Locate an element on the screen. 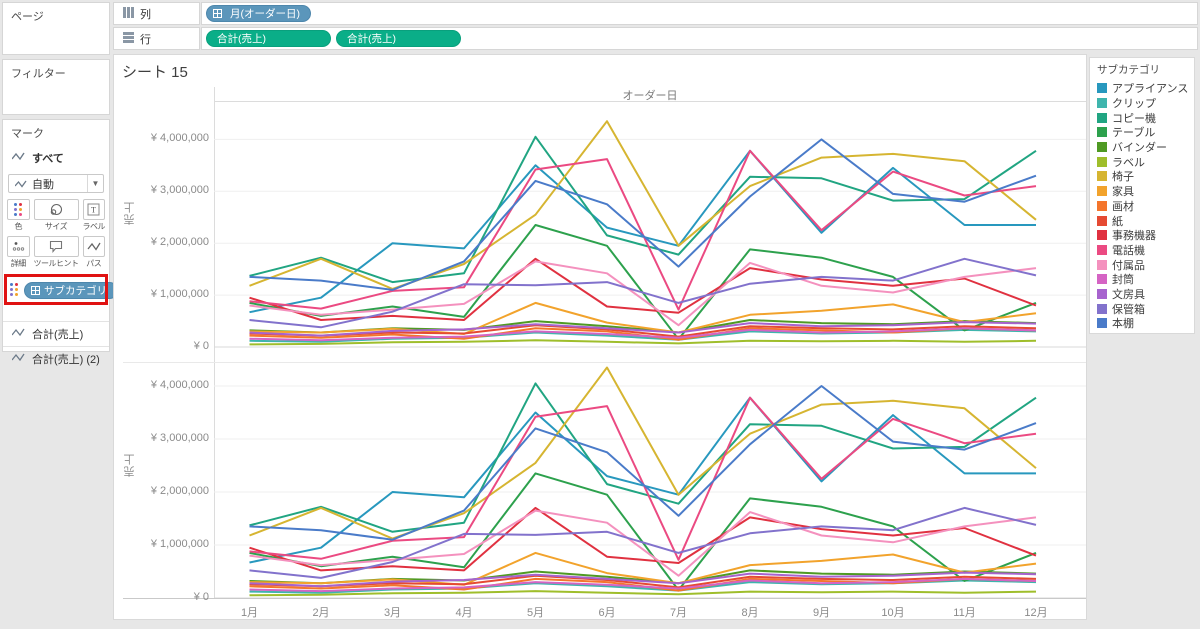  label-button: T ラベル is located at coordinates (94, 215).